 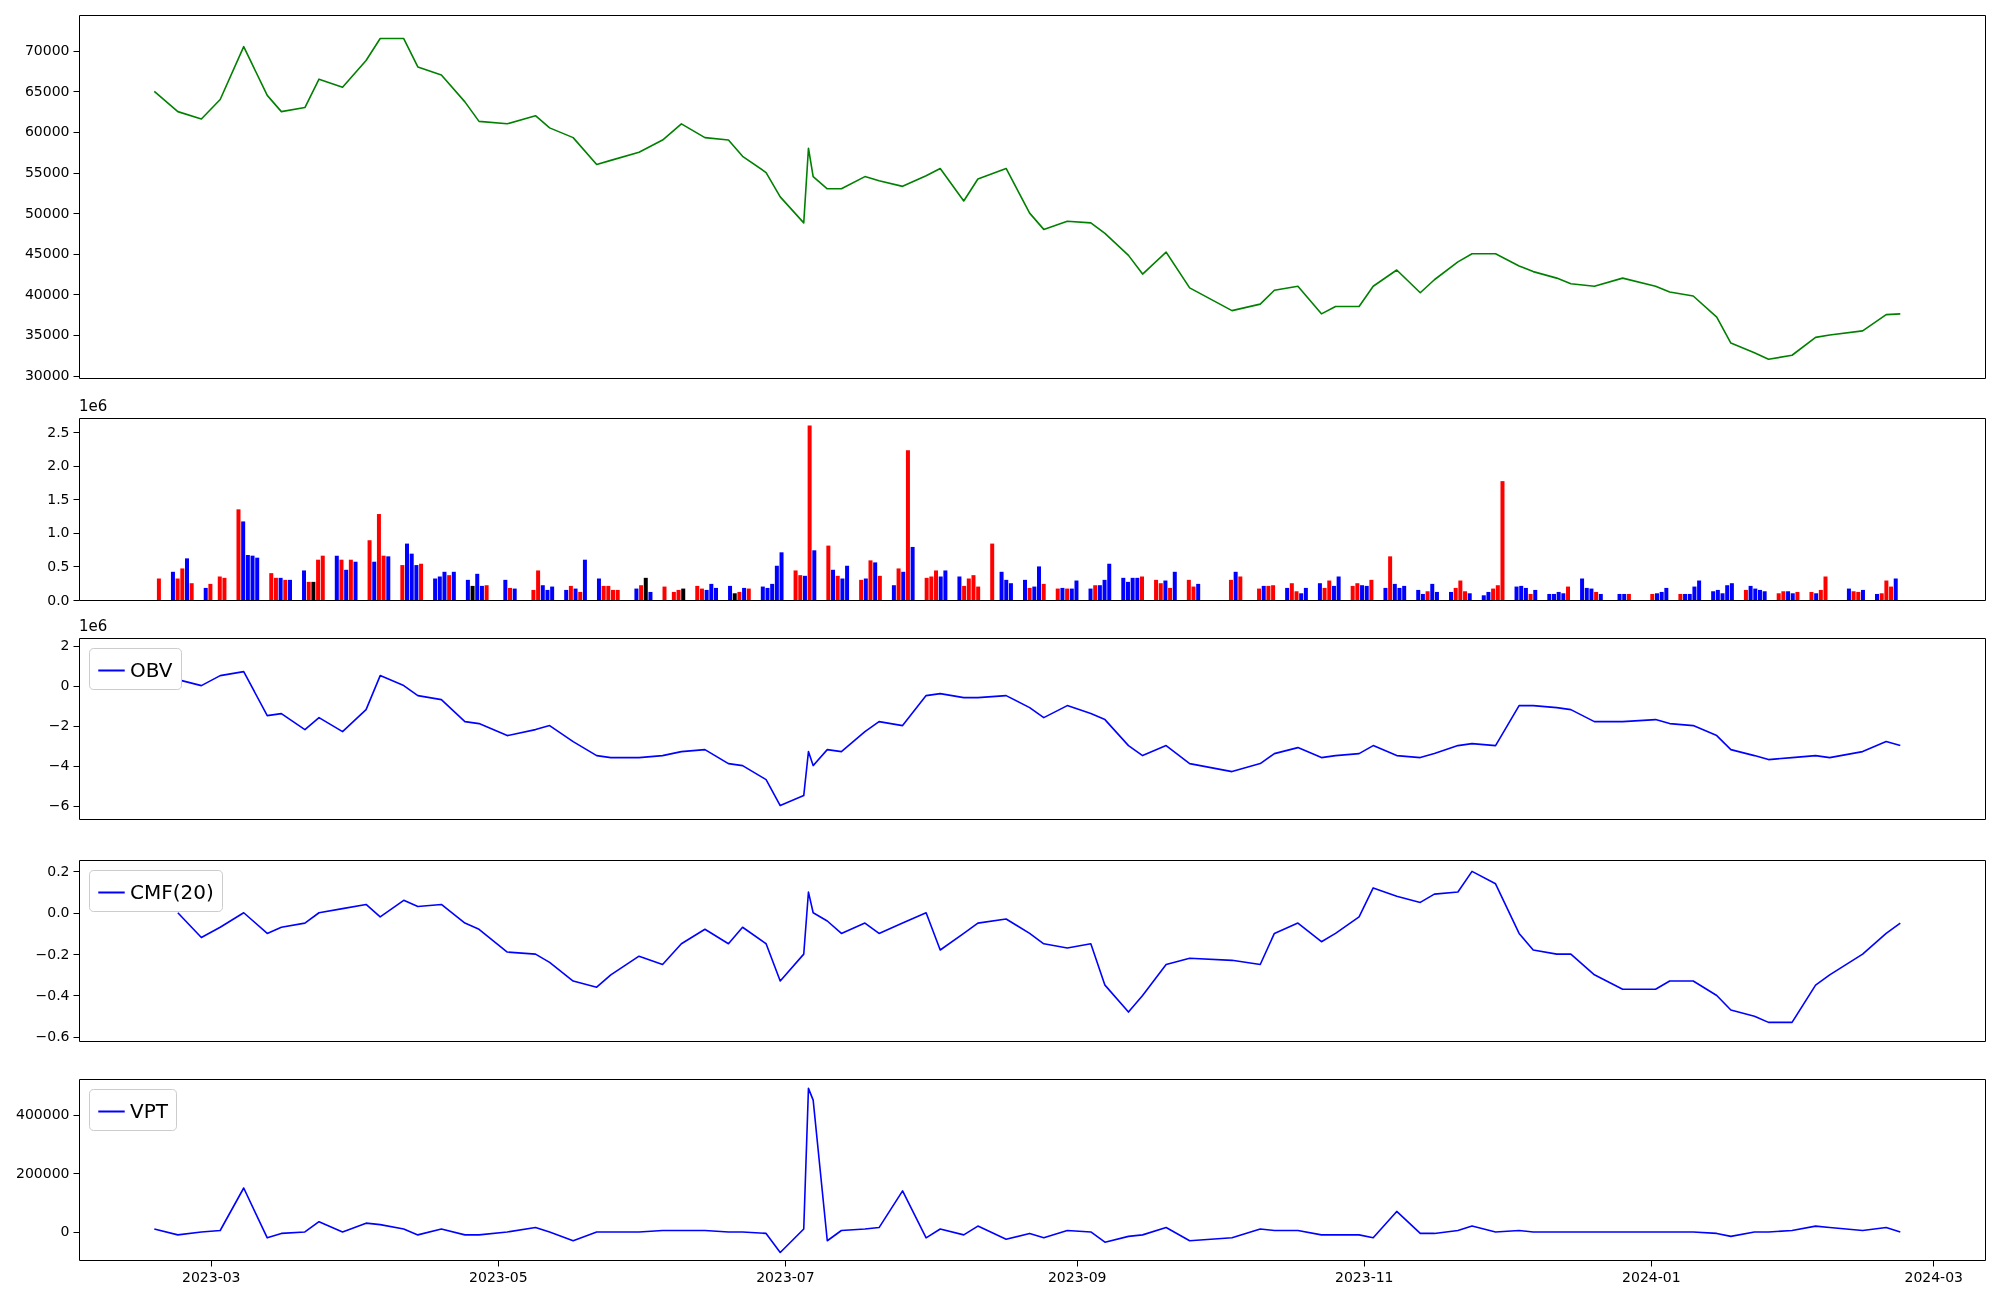 What do you see at coordinates (47, 375) in the screenshot?
I see `y-tick-label: 30000` at bounding box center [47, 375].